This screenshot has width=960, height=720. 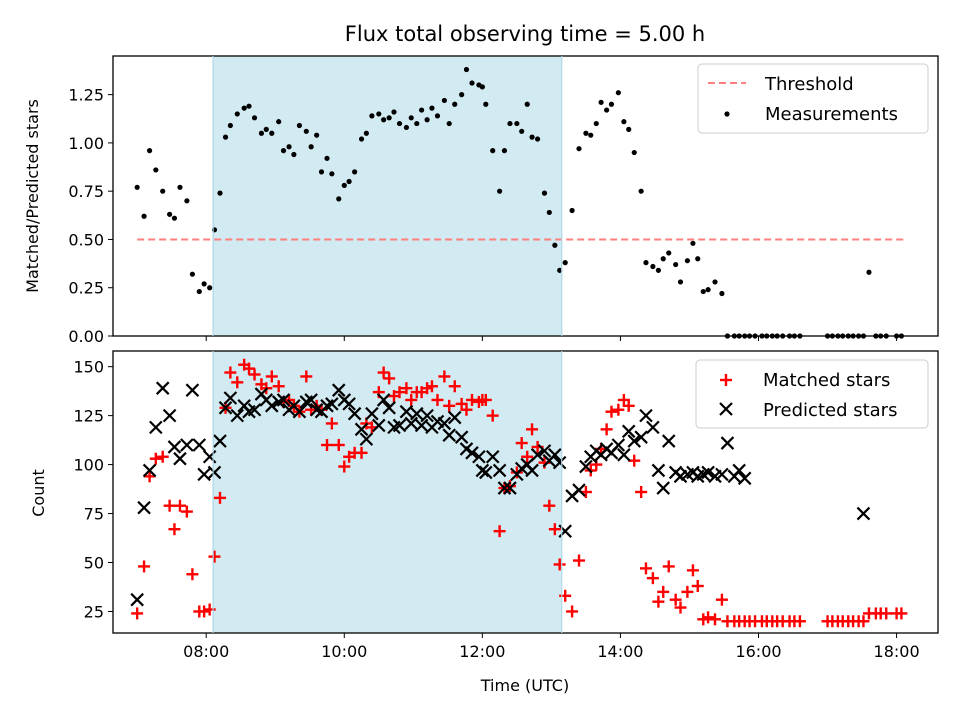 I want to click on count-x-tick-label: 14:00, so click(x=620, y=651).